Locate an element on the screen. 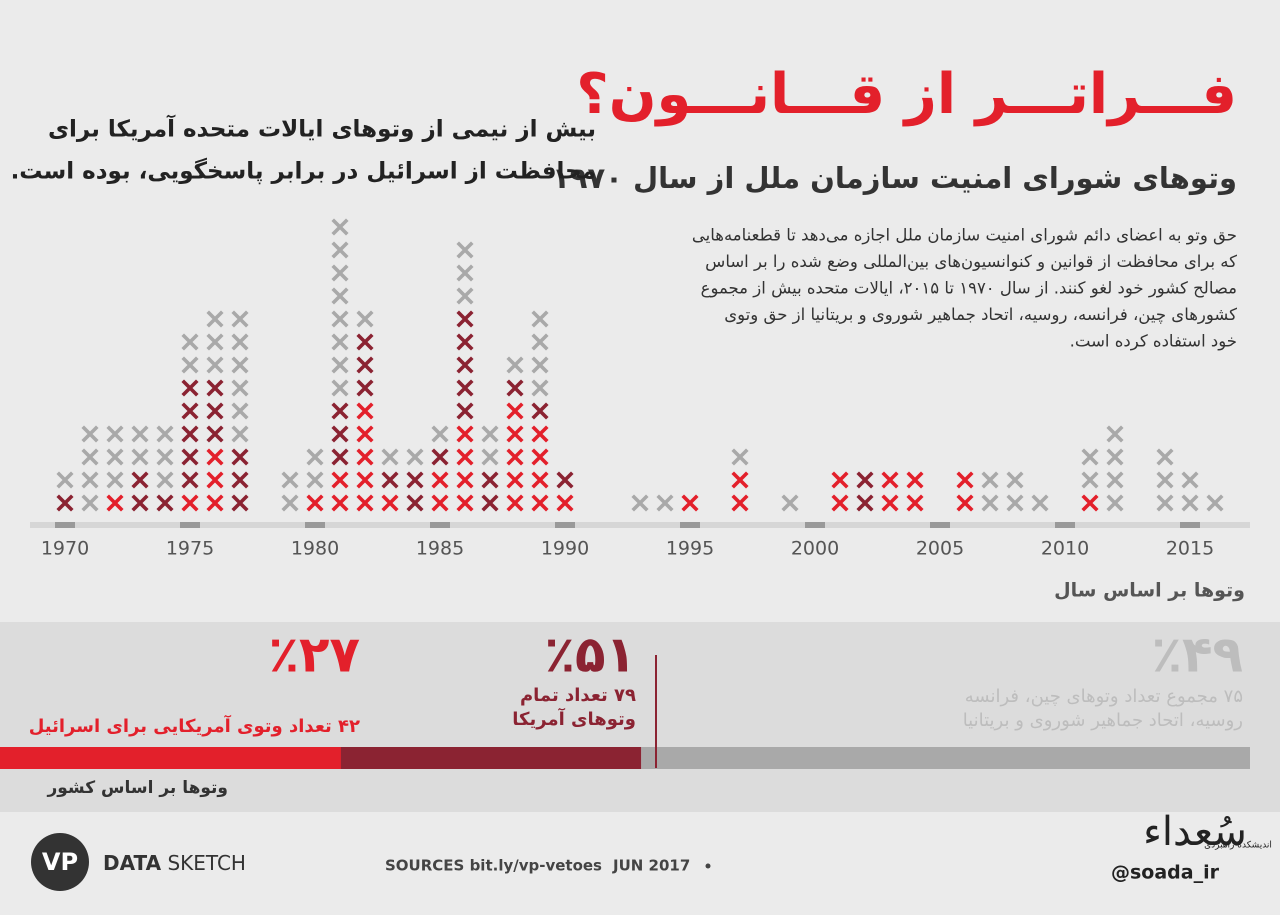  summary-text: ۴۲ تعداد وتوی آمریکایی برای اسرائیل is located at coordinates (194, 725).